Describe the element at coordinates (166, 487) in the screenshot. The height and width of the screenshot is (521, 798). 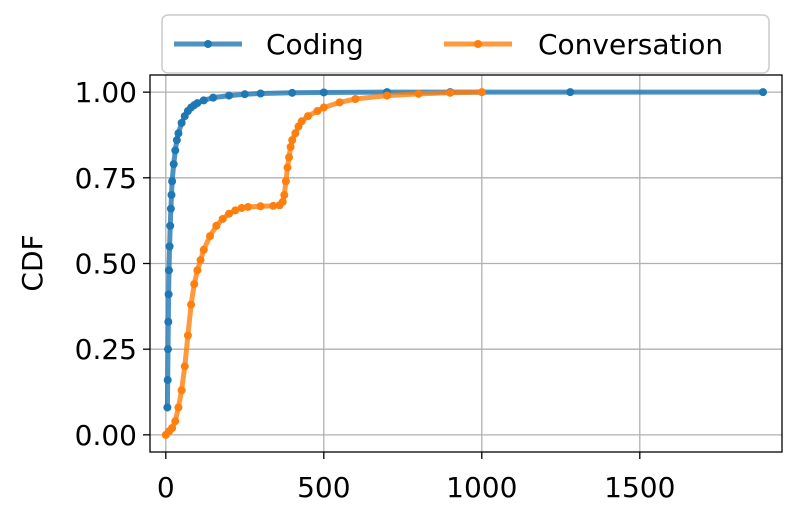
I see `x-tick-label: 0` at that location.